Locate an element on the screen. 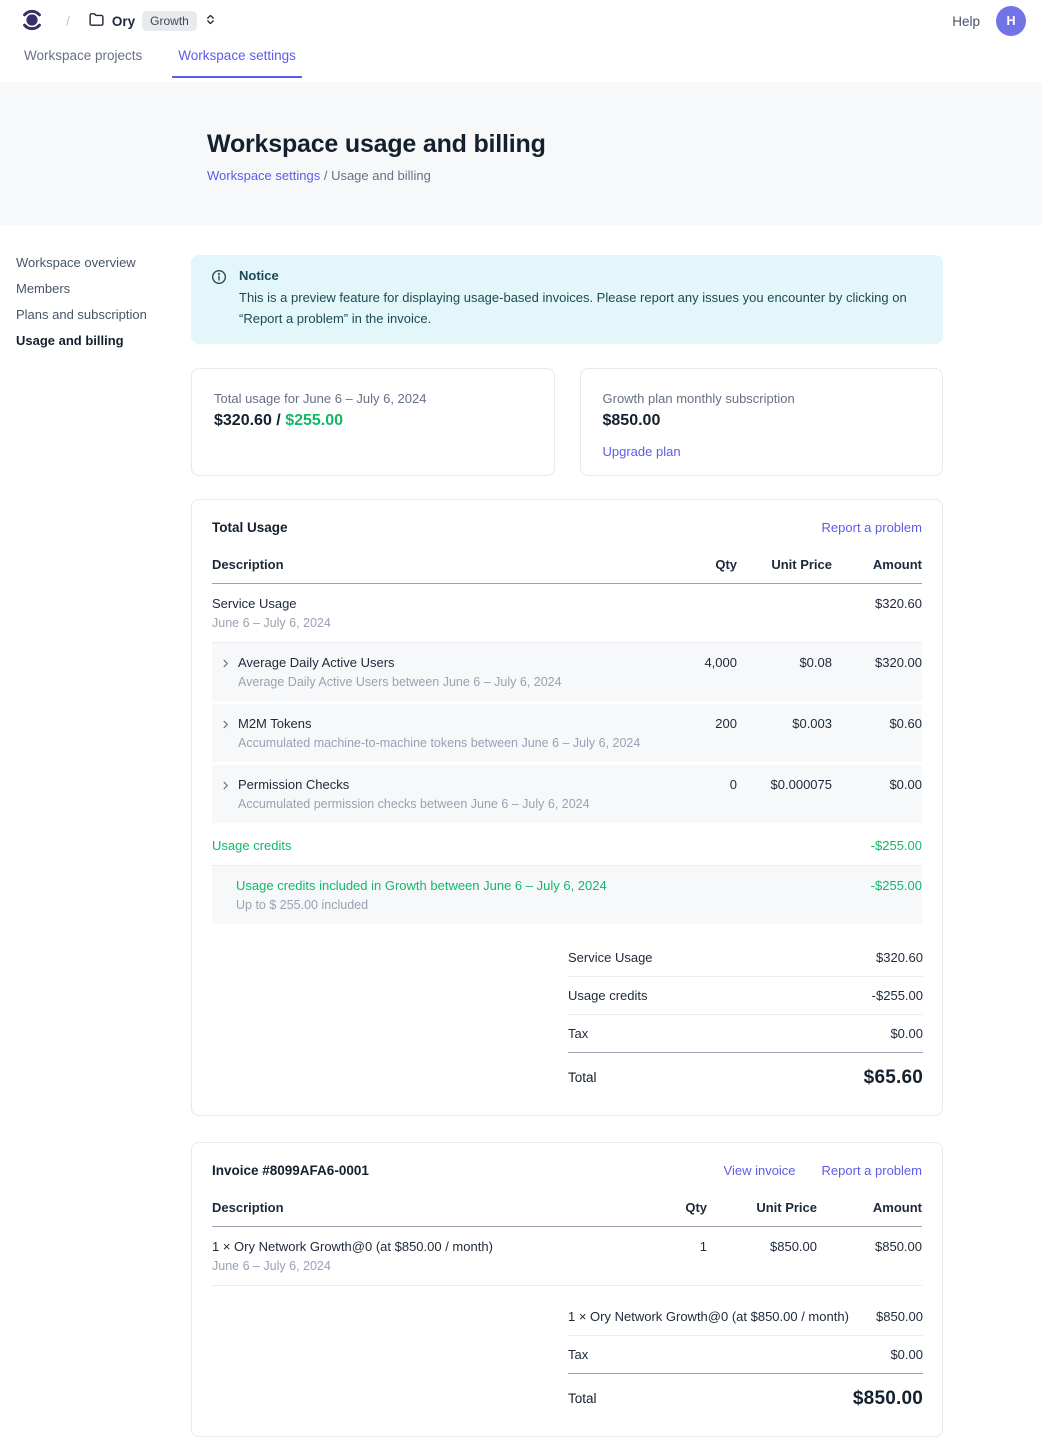  row-amount: $320.00 is located at coordinates (898, 662).